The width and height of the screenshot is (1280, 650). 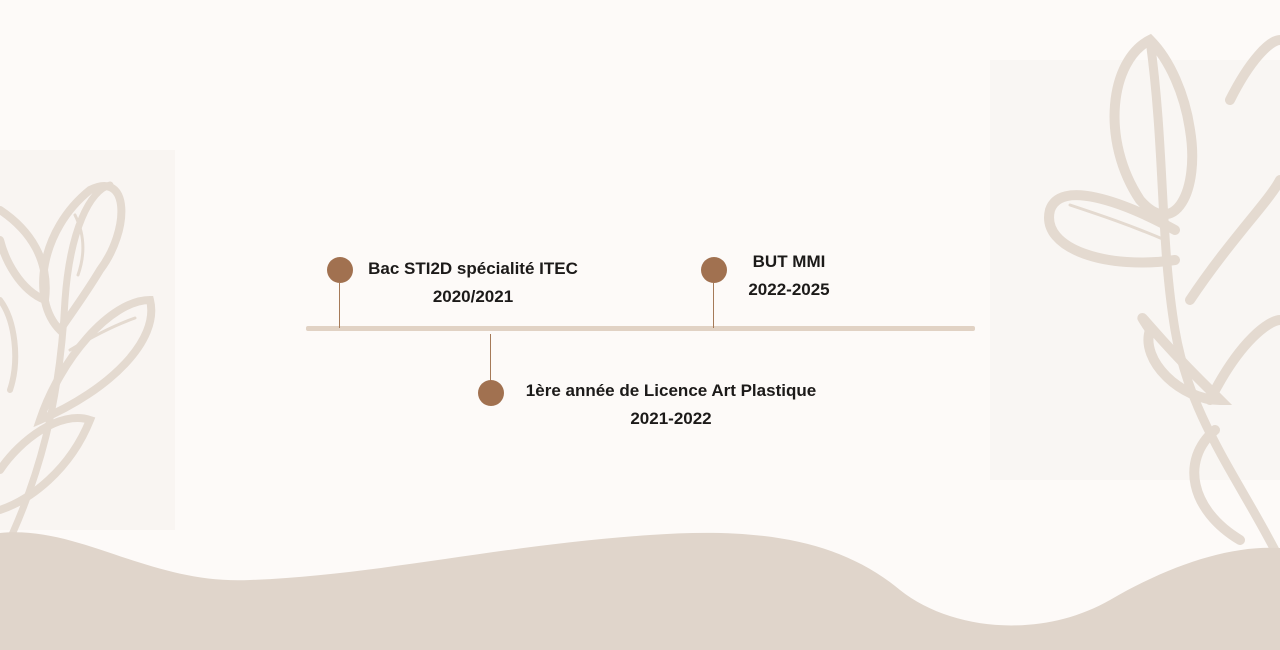 I want to click on event-title: 1ère année de Licence Art Plastique, so click(x=671, y=390).